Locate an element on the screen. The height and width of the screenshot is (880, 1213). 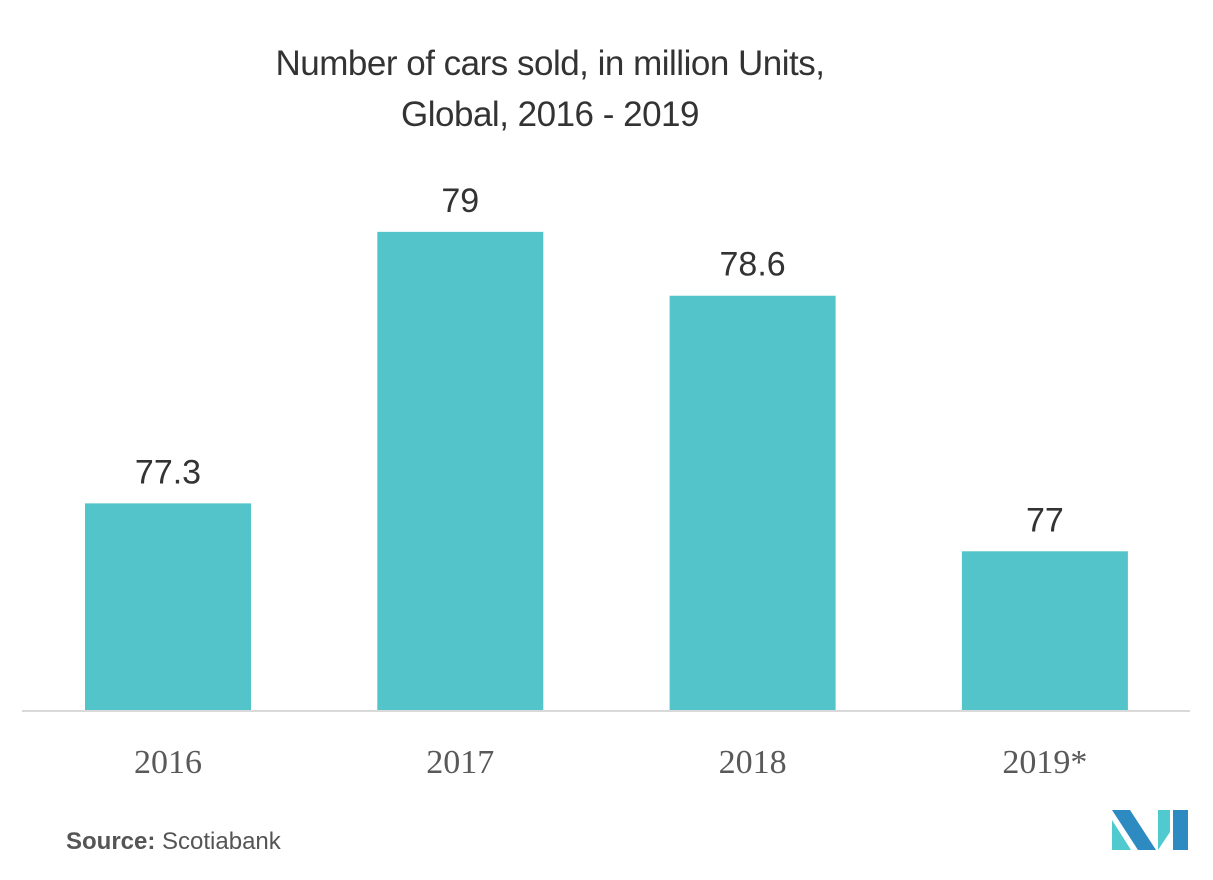
value-label: 79 is located at coordinates (460, 201).